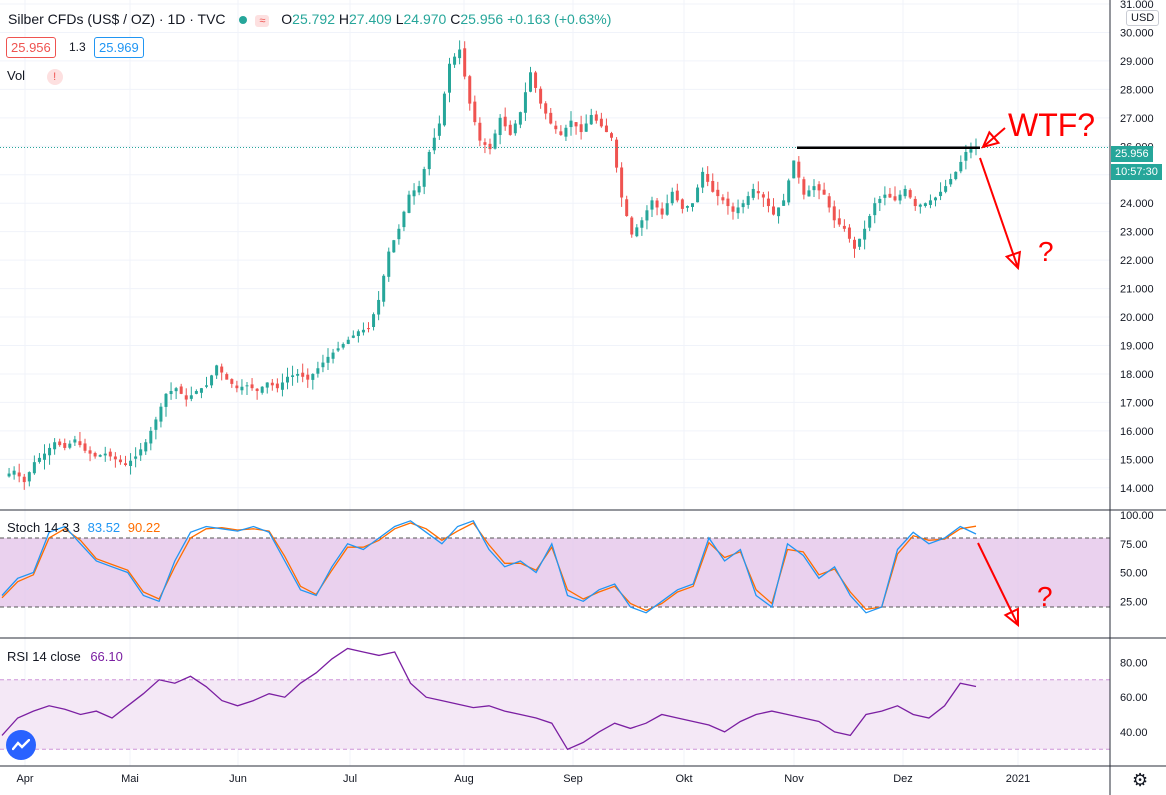  Describe the element at coordinates (555, 714) in the screenshot. I see `rsi-band-fill` at that location.